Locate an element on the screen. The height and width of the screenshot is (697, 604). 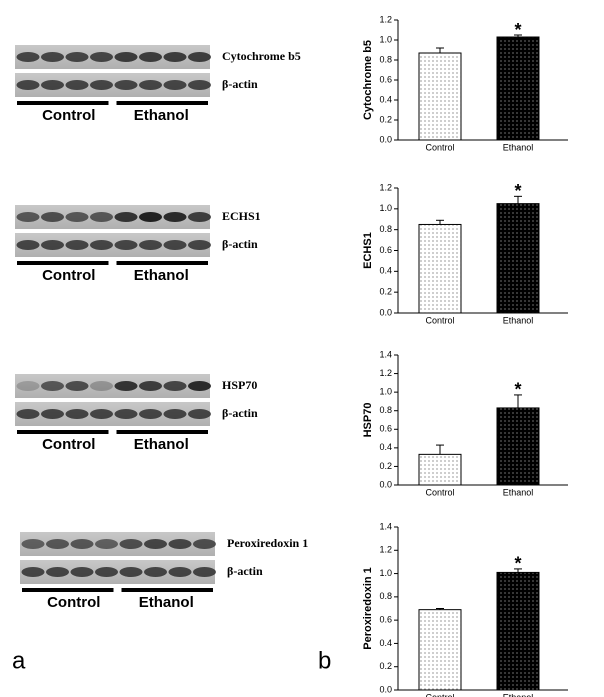
y-axis-label: Cytochrome b5 is located at coordinates (368, 80).